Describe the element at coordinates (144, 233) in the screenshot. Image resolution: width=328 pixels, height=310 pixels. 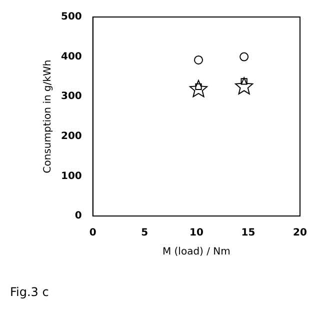
I see `x-tick-label: 5` at that location.